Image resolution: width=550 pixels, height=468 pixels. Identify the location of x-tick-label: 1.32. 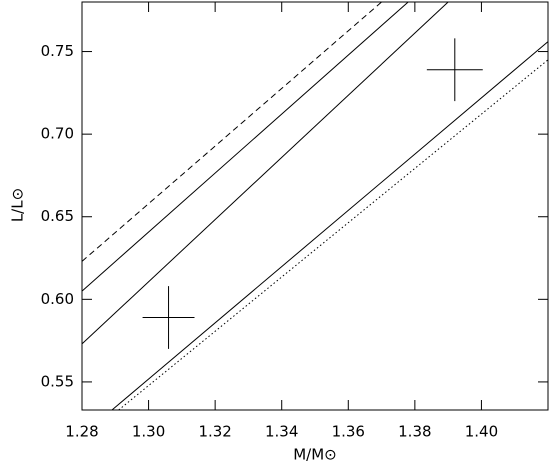
(214, 432).